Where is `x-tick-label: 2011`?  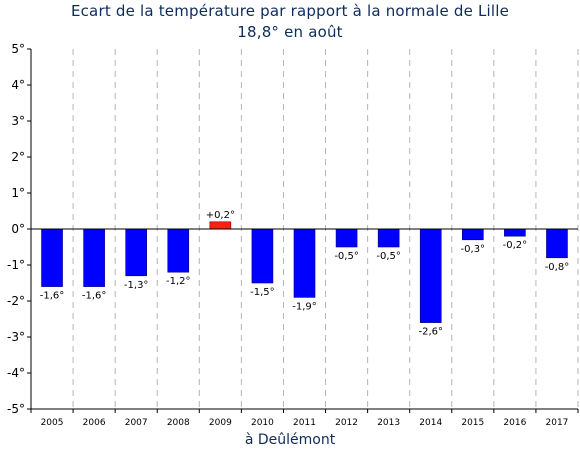 x-tick-label: 2011 is located at coordinates (304, 423).